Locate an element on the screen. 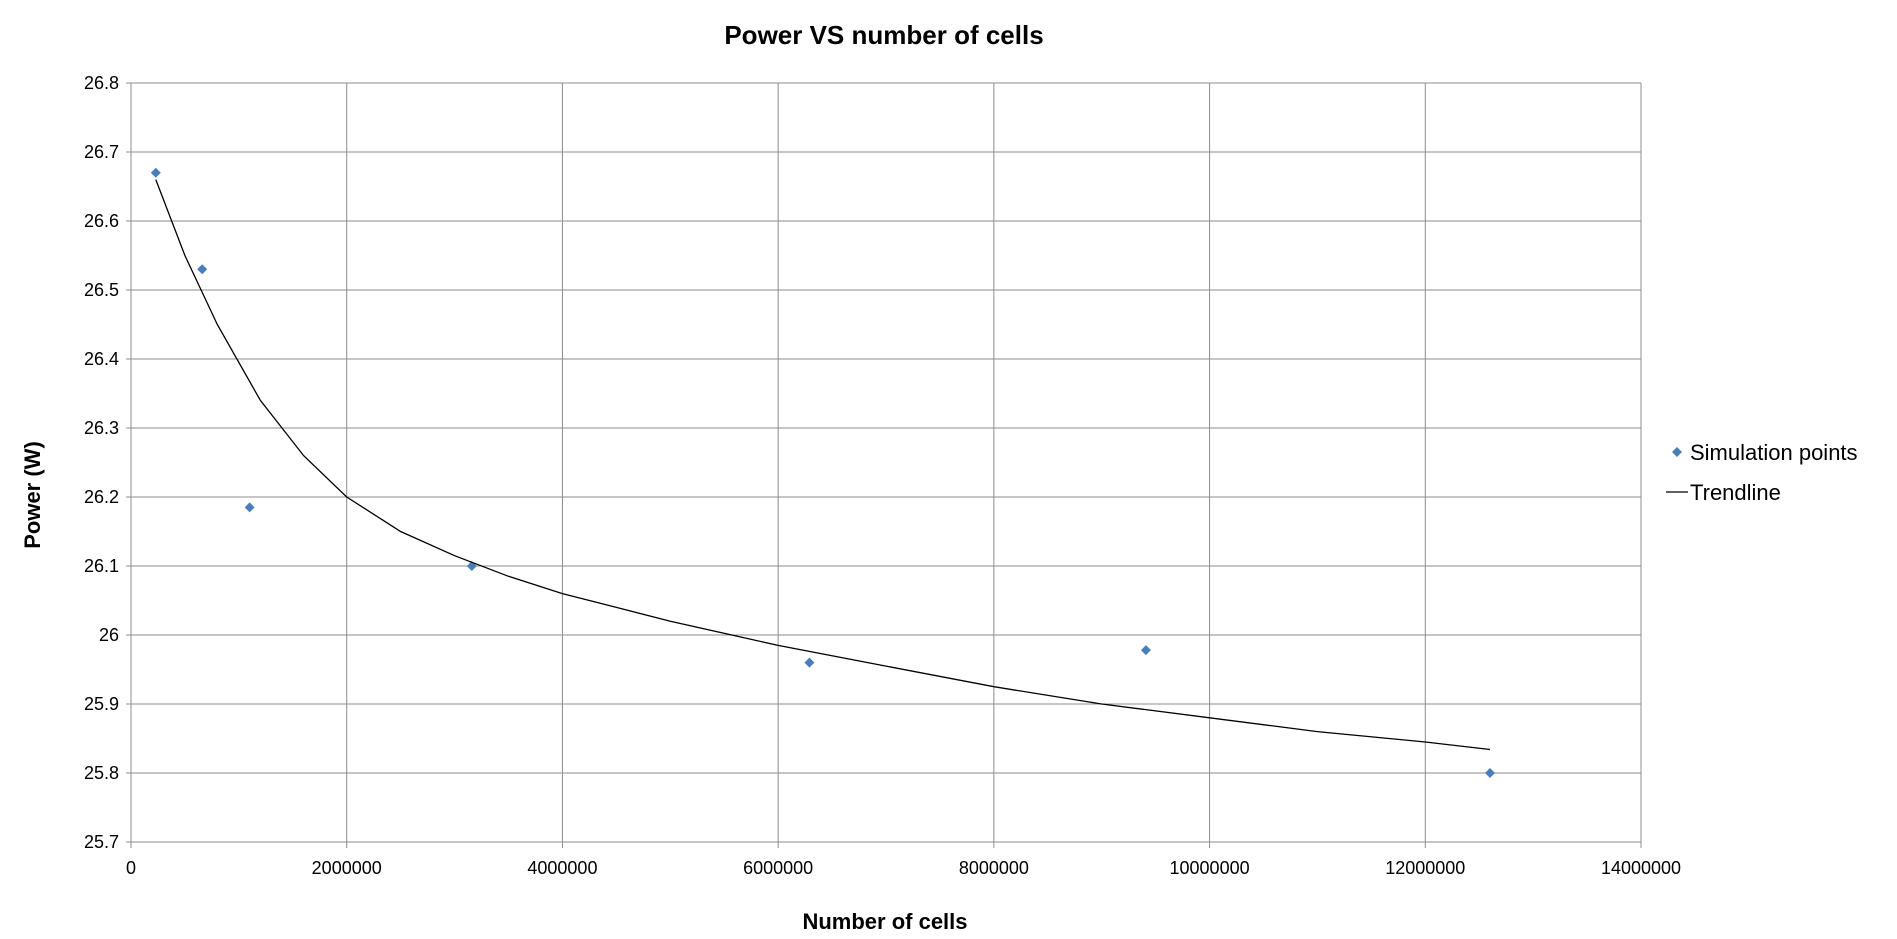 The height and width of the screenshot is (939, 1897). chart-title: Power VS number of cells is located at coordinates (883, 35).